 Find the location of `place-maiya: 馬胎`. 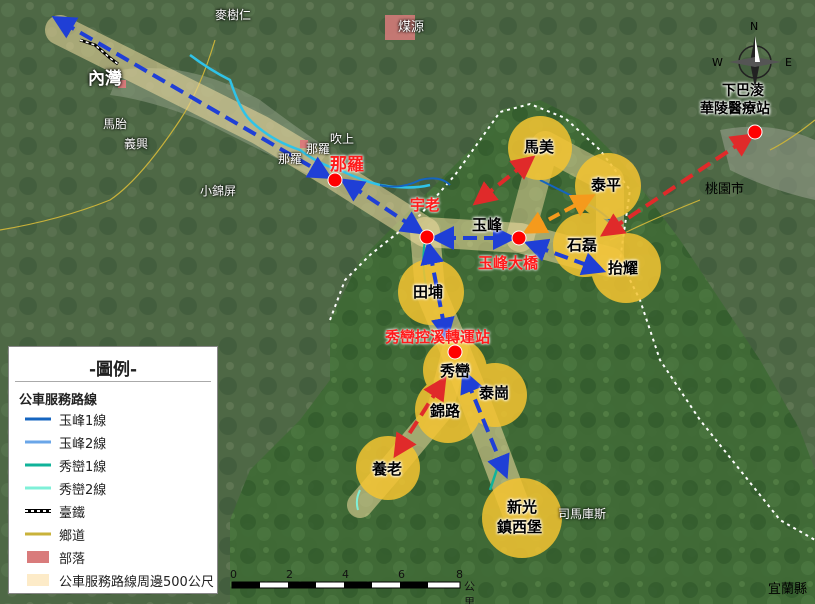

place-maiya: 馬胎 is located at coordinates (115, 124).